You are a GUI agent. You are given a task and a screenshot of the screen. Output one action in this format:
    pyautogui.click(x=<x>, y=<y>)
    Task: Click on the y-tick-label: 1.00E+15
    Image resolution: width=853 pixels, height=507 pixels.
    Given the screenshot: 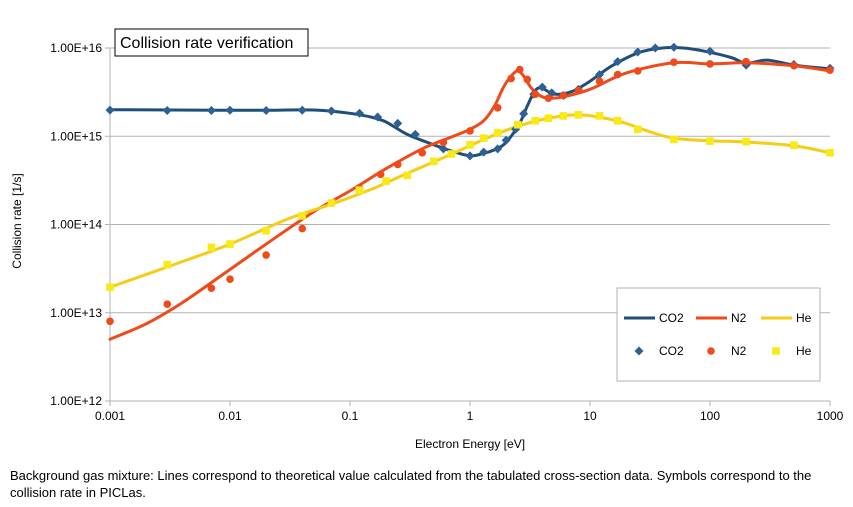 What is the action you would take?
    pyautogui.click(x=76, y=136)
    